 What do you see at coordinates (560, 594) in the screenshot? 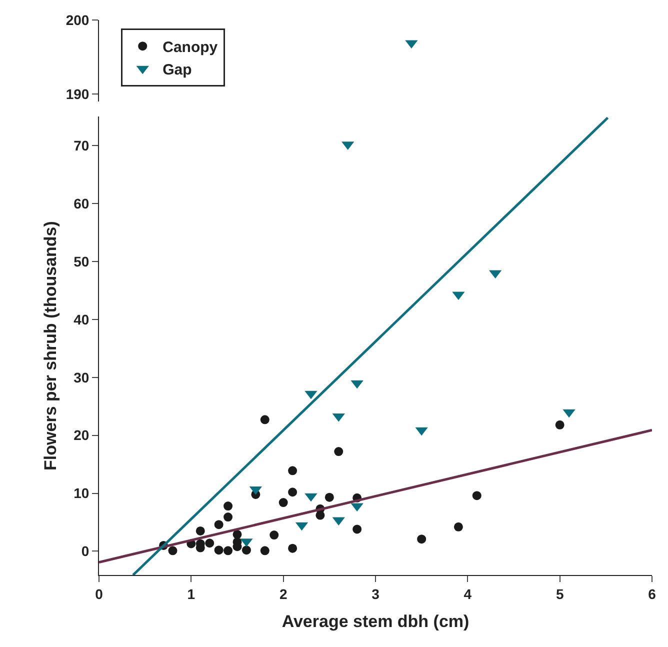
I see `x-tick-label: 5` at bounding box center [560, 594].